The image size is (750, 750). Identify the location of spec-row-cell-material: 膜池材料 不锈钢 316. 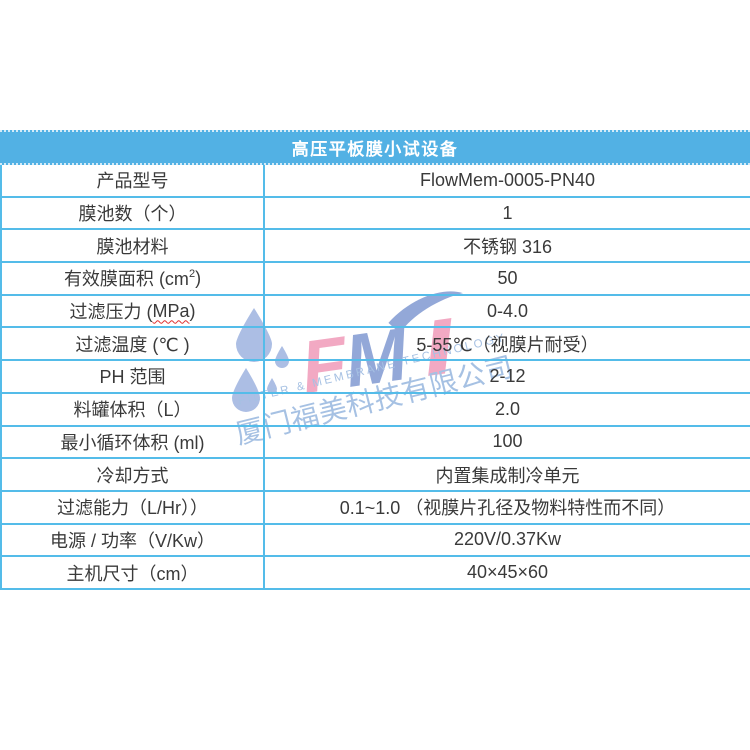
(376, 247).